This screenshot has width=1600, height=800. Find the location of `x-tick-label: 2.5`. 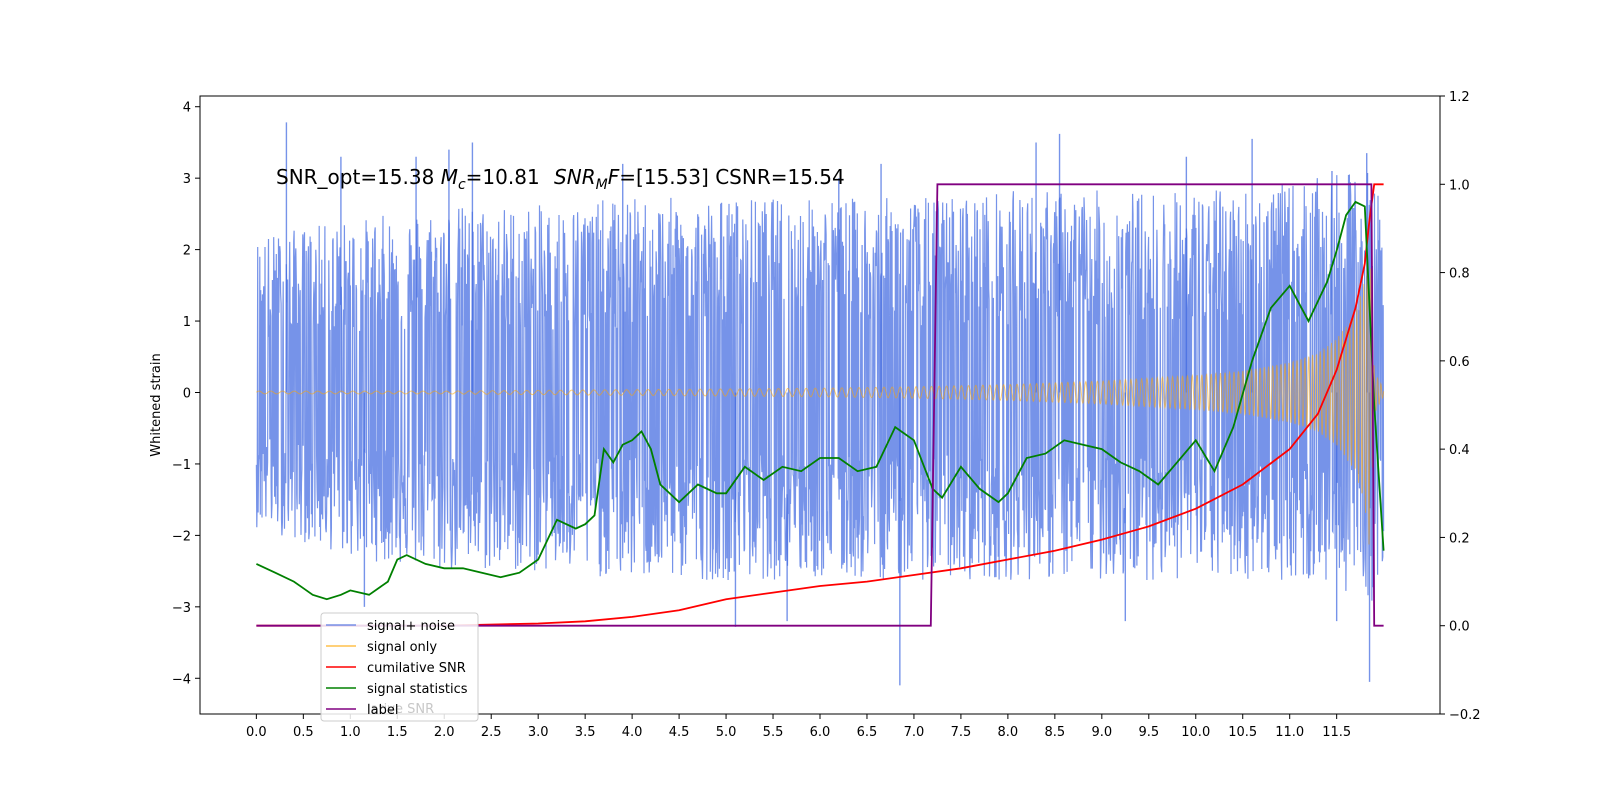

x-tick-label: 2.5 is located at coordinates (491, 732).